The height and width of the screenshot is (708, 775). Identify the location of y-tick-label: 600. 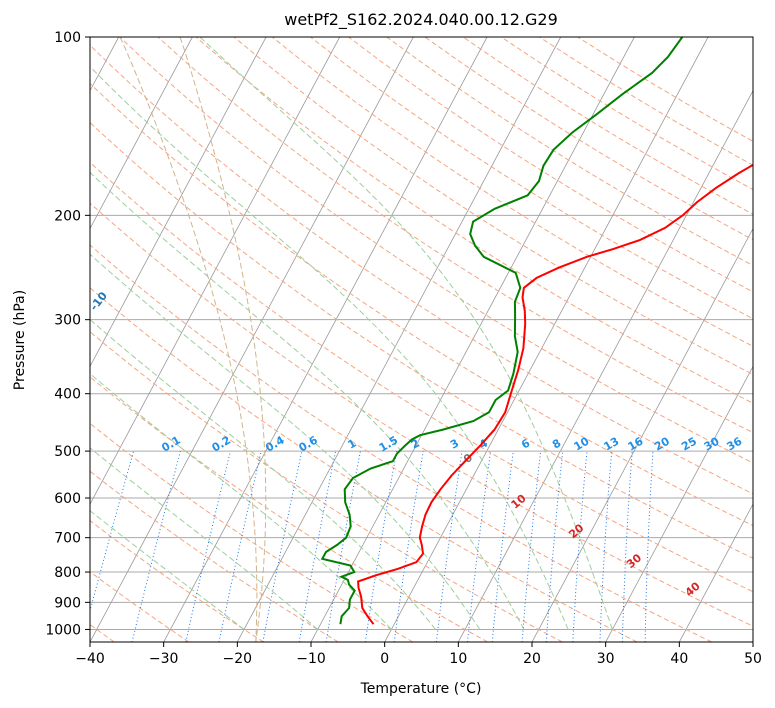
(67, 499).